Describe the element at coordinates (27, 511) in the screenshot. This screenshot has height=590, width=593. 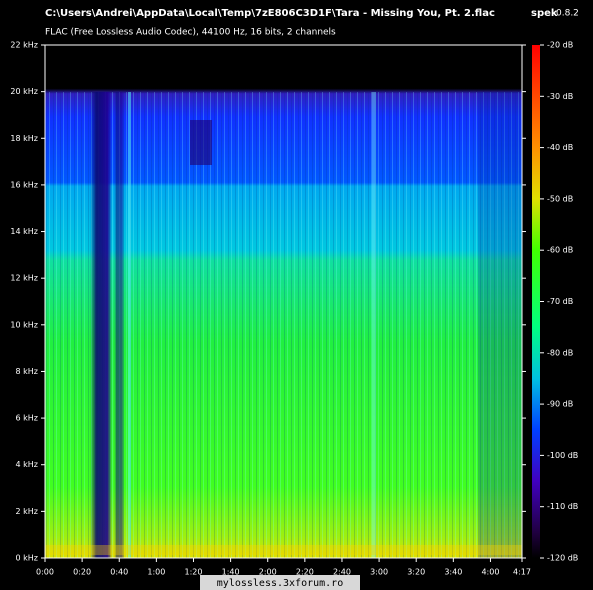
I see `y-tick-label: 2 kHz` at that location.